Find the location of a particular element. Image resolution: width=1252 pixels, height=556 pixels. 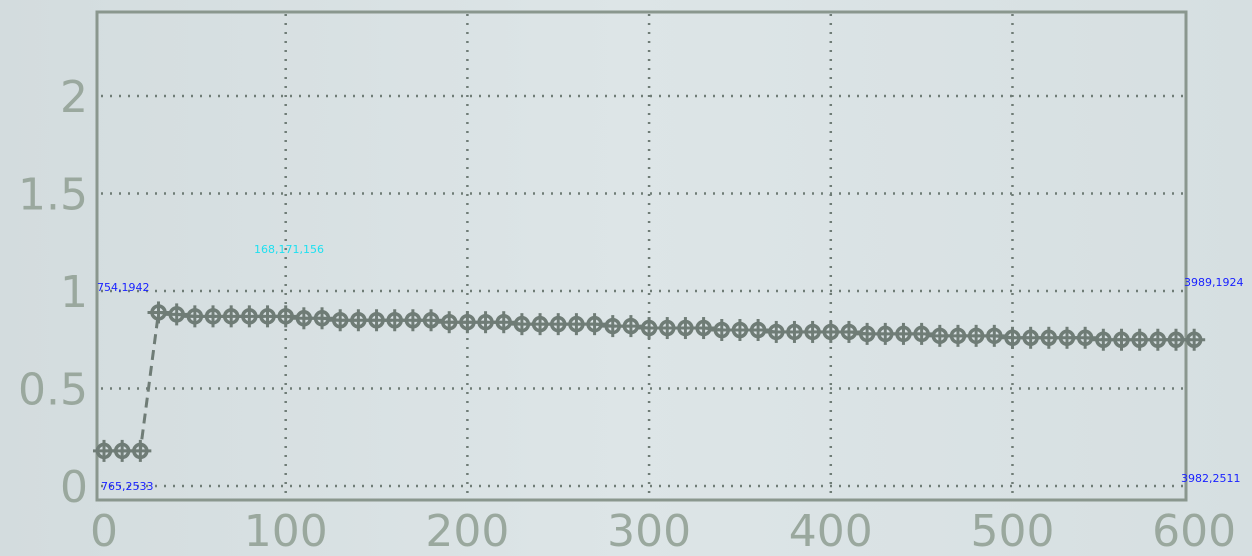

x-tick-label-400: 400 is located at coordinates (831, 531).